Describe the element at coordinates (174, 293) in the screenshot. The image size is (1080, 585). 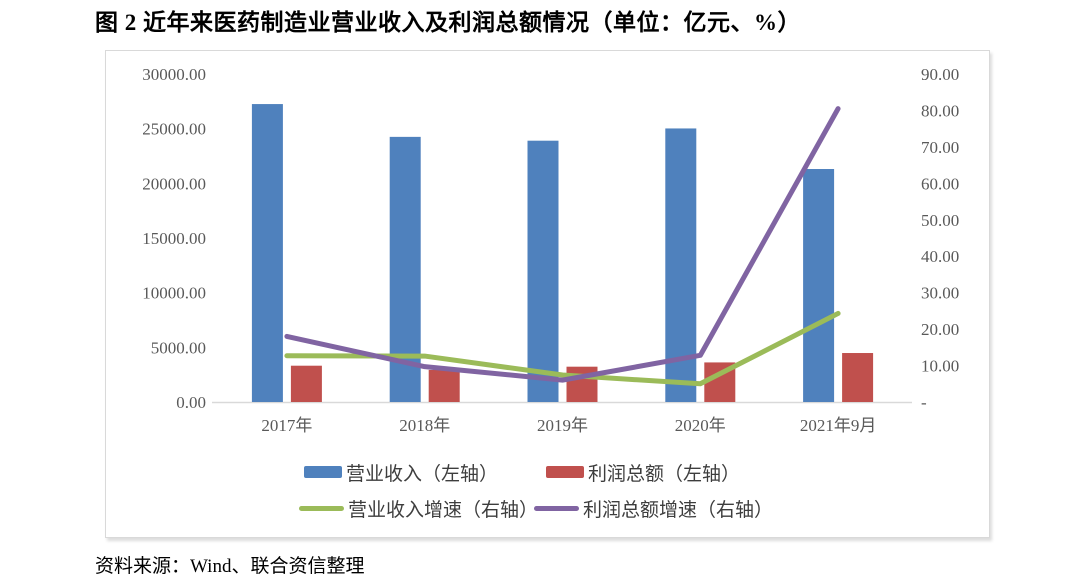
I see `left-axis-tick-label: 10000.00` at that location.